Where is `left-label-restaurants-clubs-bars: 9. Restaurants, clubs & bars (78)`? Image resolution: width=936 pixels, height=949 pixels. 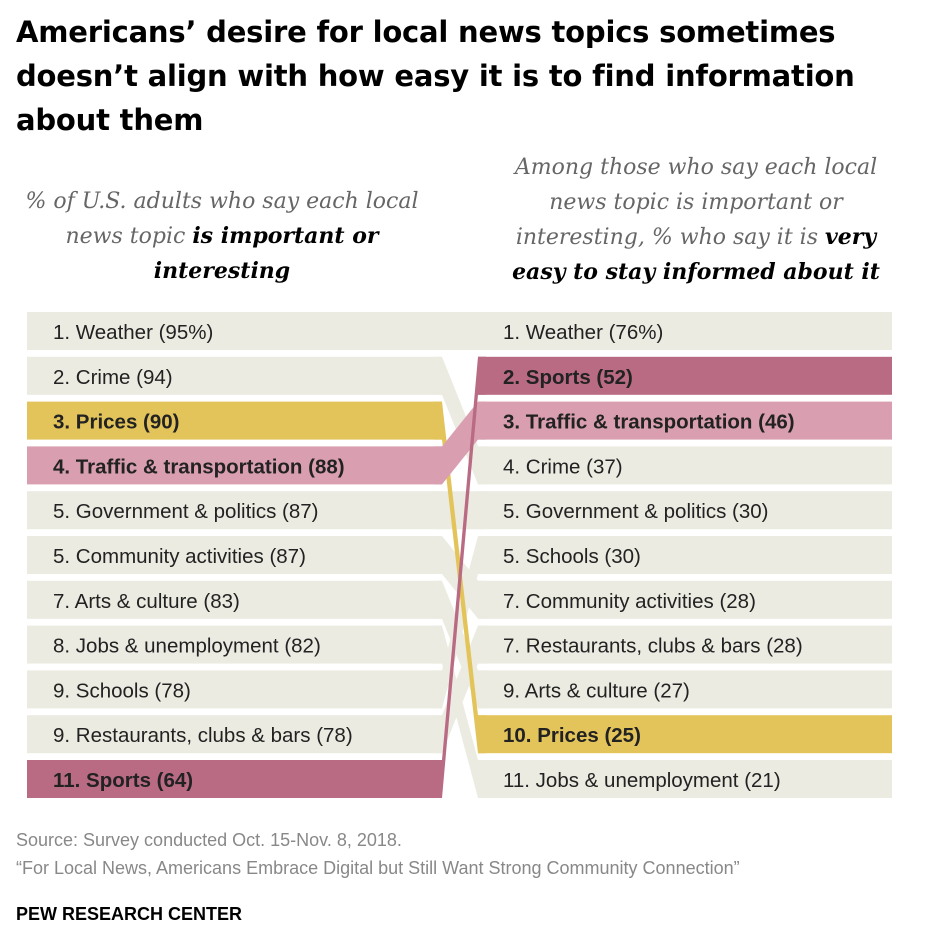 left-label-restaurants-clubs-bars: 9. Restaurants, clubs & bars (78) is located at coordinates (203, 735).